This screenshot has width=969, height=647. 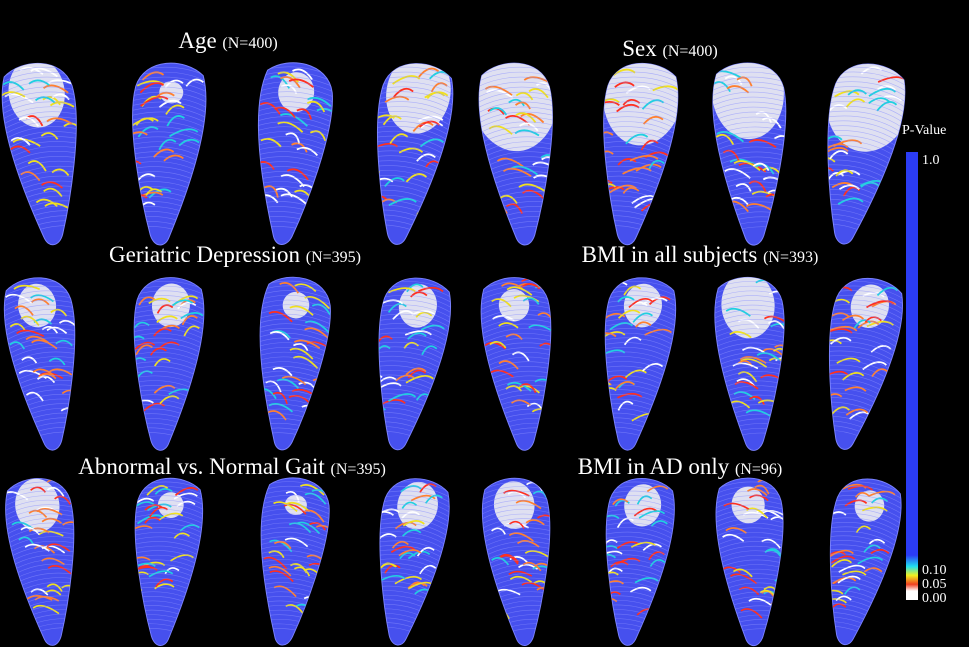 What do you see at coordinates (924, 130) in the screenshot?
I see `colorbar-title: P-Value` at bounding box center [924, 130].